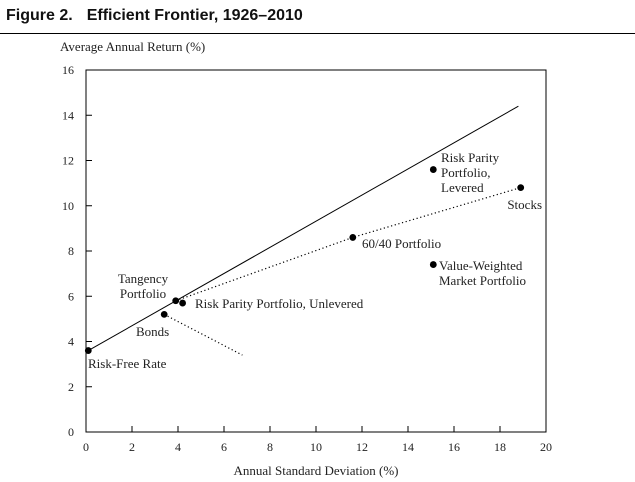  What do you see at coordinates (521, 188) in the screenshot?
I see `stocks-point` at bounding box center [521, 188].